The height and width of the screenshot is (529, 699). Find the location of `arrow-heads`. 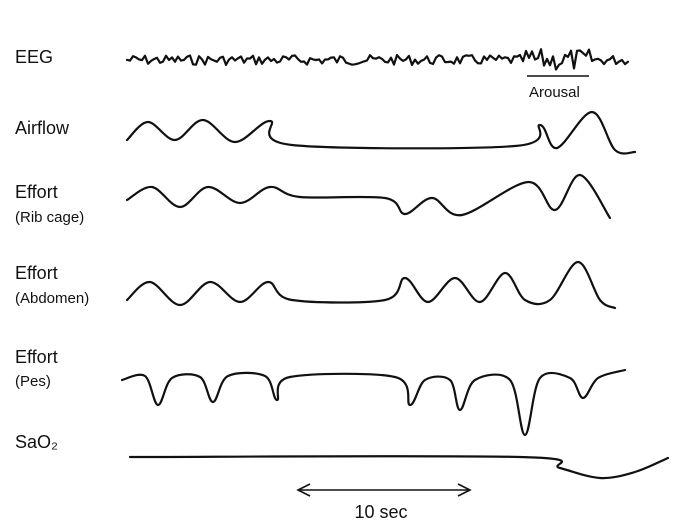

arrow-heads is located at coordinates (384, 490).